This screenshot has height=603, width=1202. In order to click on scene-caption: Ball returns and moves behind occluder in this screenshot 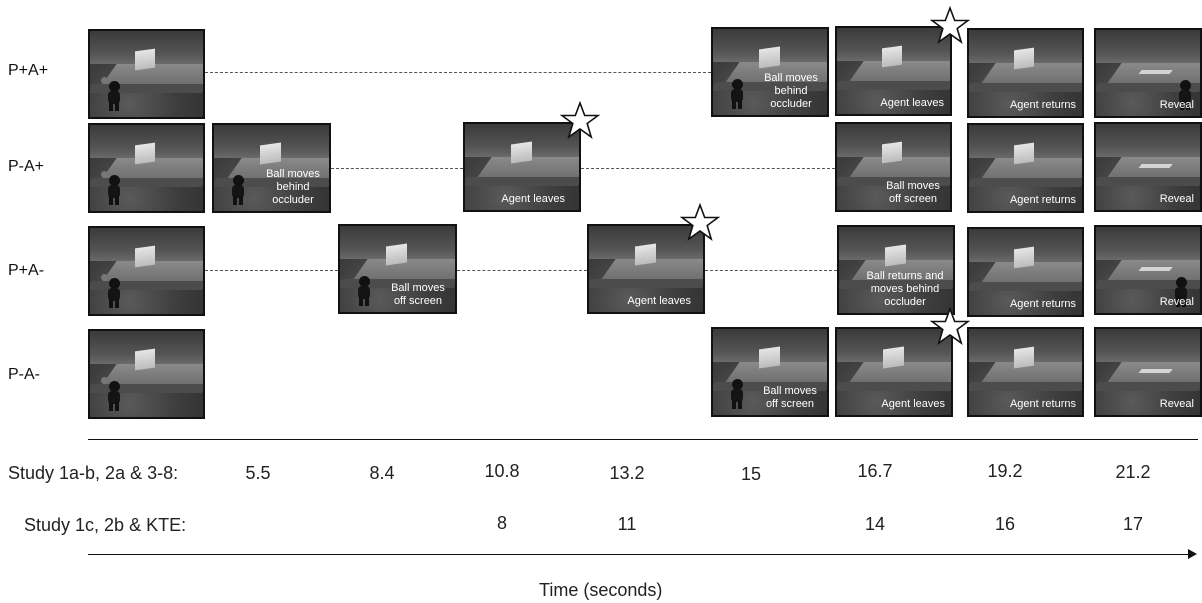, I will do `click(905, 289)`.